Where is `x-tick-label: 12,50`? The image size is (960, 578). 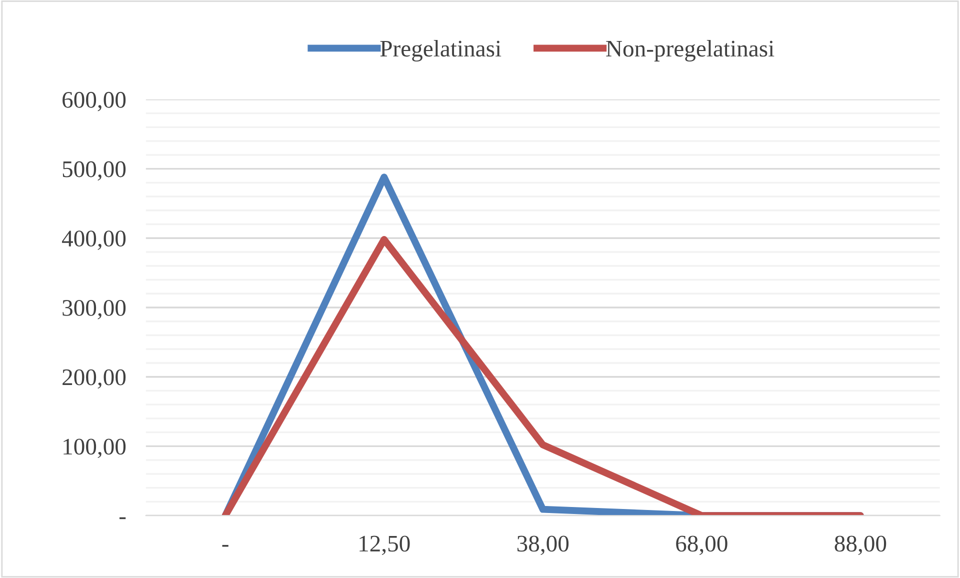
x-tick-label: 12,50 is located at coordinates (385, 546).